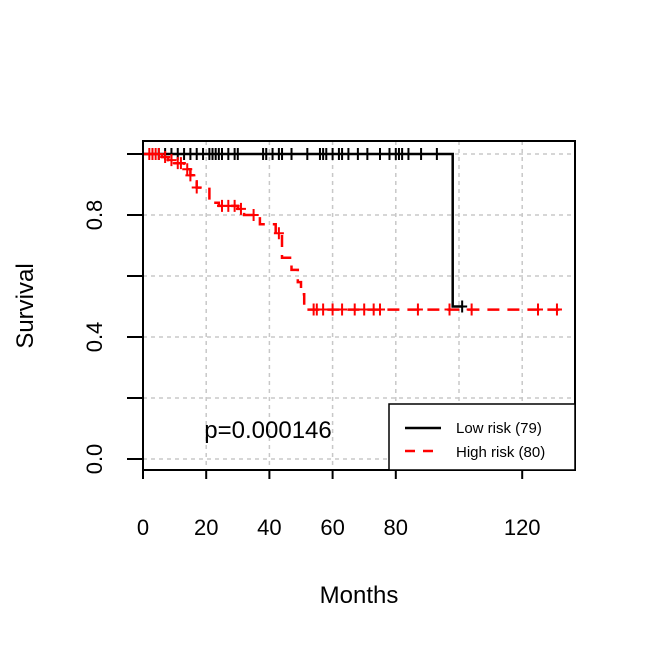  Describe the element at coordinates (112, 314) in the screenshot. I see `y-axis: 0.0 0.4 0.8` at that location.